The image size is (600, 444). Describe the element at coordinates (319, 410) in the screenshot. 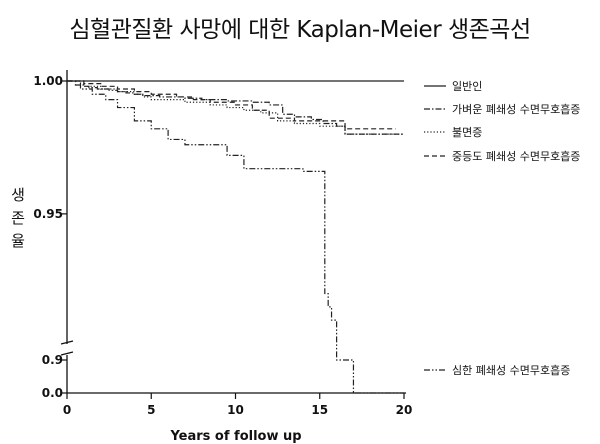

I see `x-tick-label: 15` at that location.